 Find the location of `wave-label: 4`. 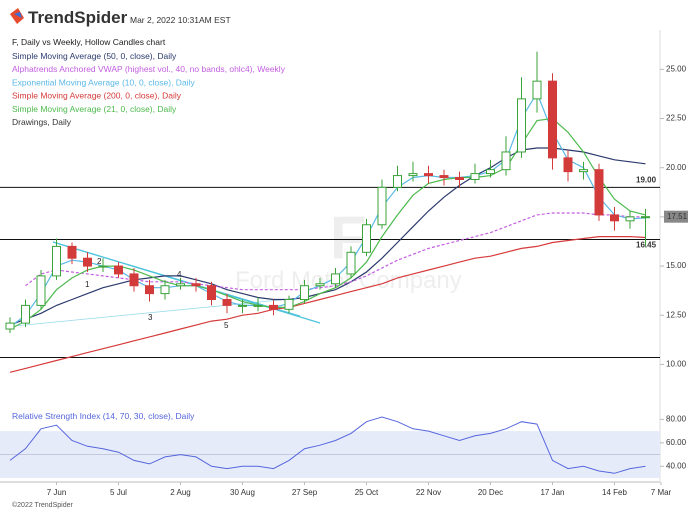

wave-label: 4 is located at coordinates (179, 274).